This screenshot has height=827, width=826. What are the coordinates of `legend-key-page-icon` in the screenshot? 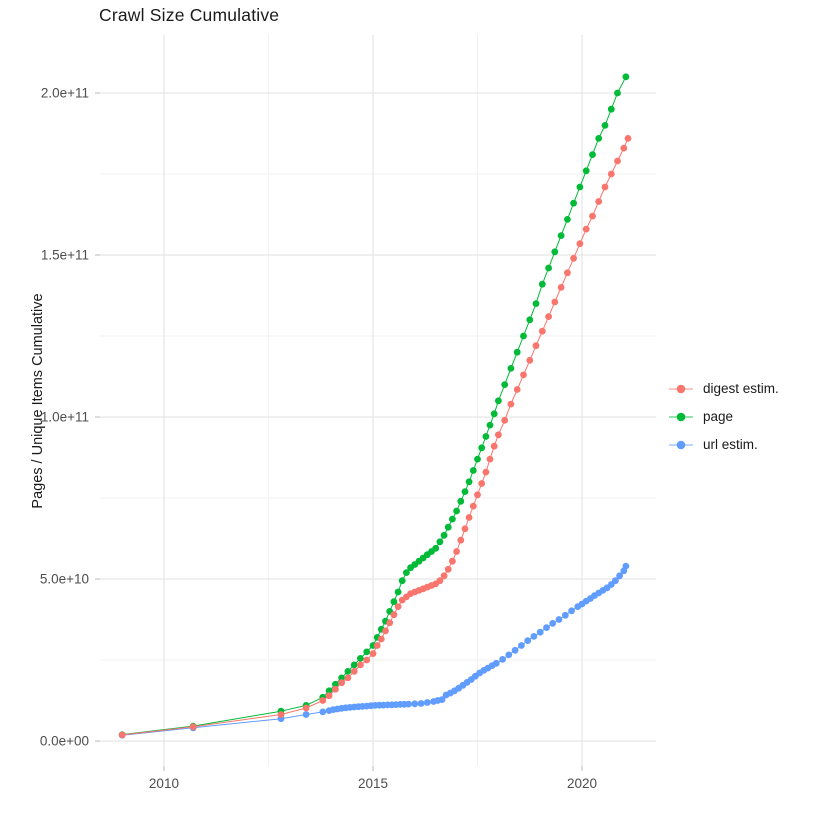 It's located at (681, 416).